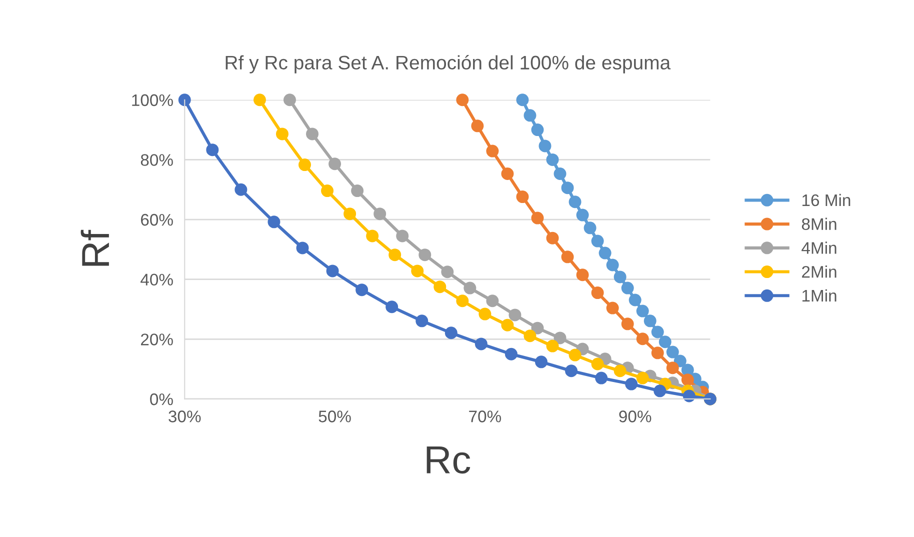 The width and height of the screenshot is (914, 537). Describe the element at coordinates (156, 280) in the screenshot. I see `y-tick-label: 40%` at that location.